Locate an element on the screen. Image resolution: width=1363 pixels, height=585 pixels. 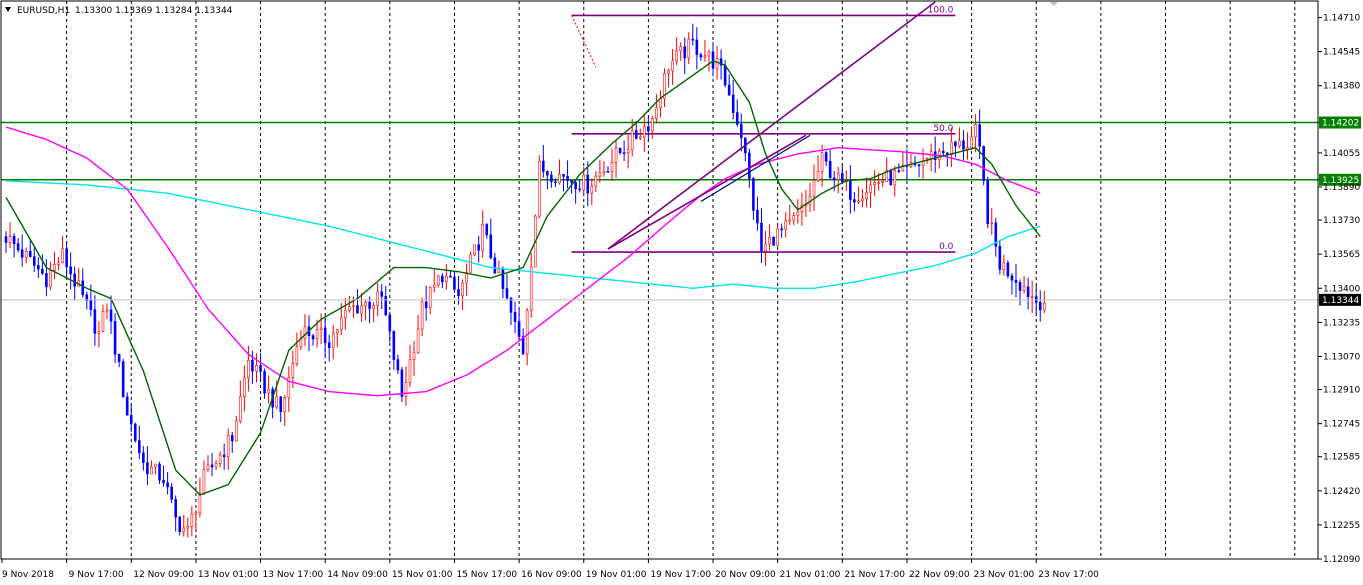
price-tick-label: 1.12585 is located at coordinates (1341, 458).